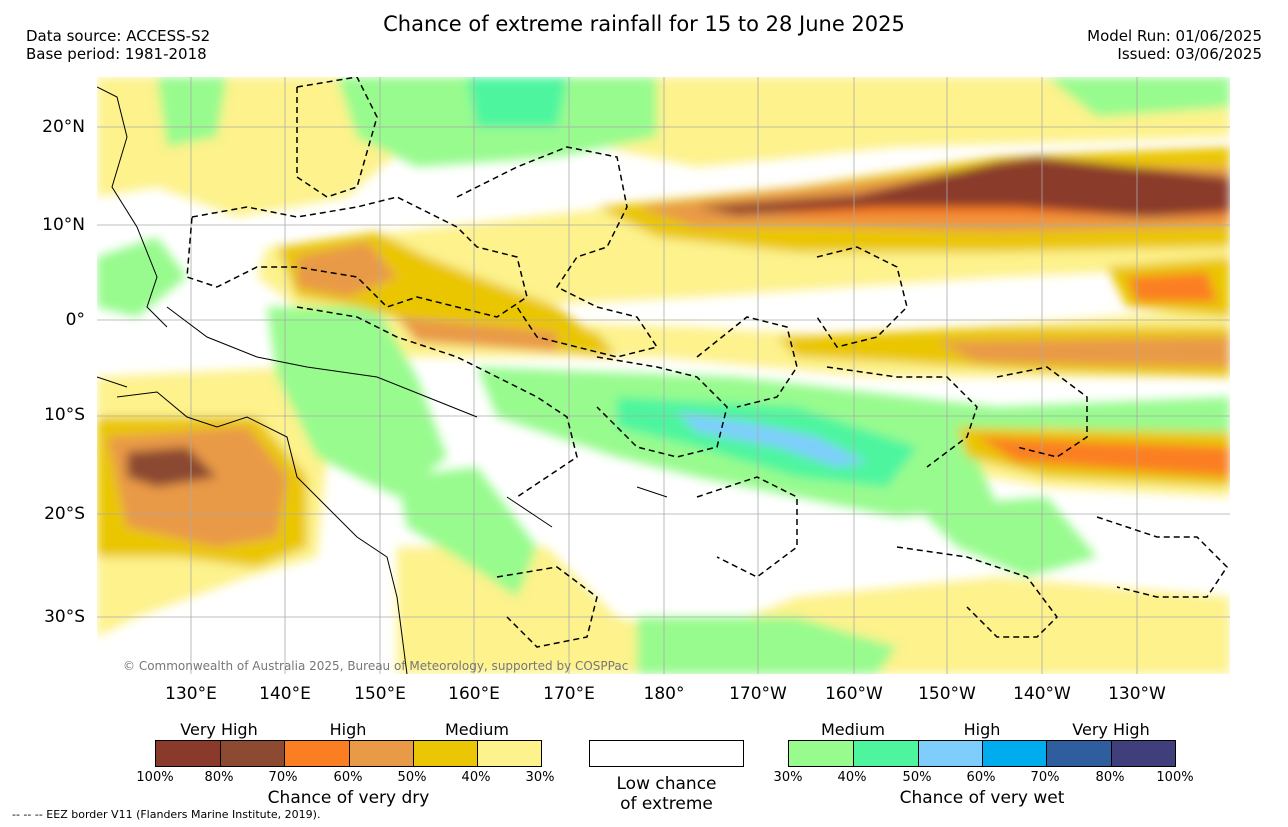  Describe the element at coordinates (412, 777) in the screenshot. I see `dry-tick: 50%` at that location.